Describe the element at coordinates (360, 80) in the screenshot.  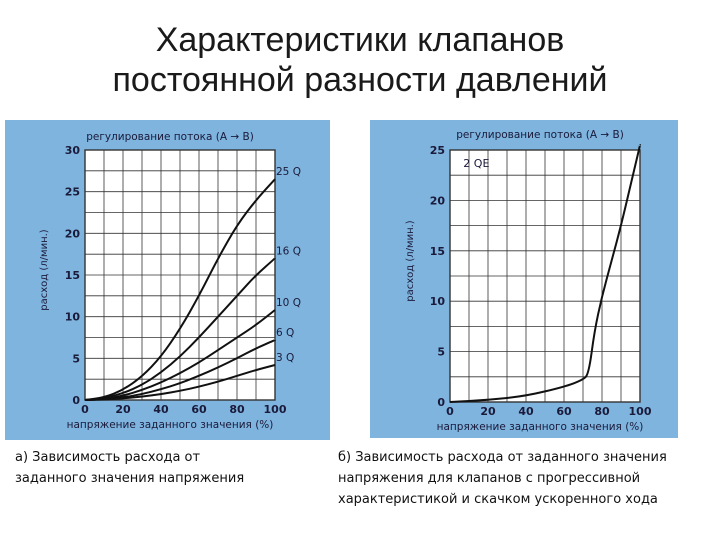
I see `title-line-2: постоянной разности давлений` at that location.